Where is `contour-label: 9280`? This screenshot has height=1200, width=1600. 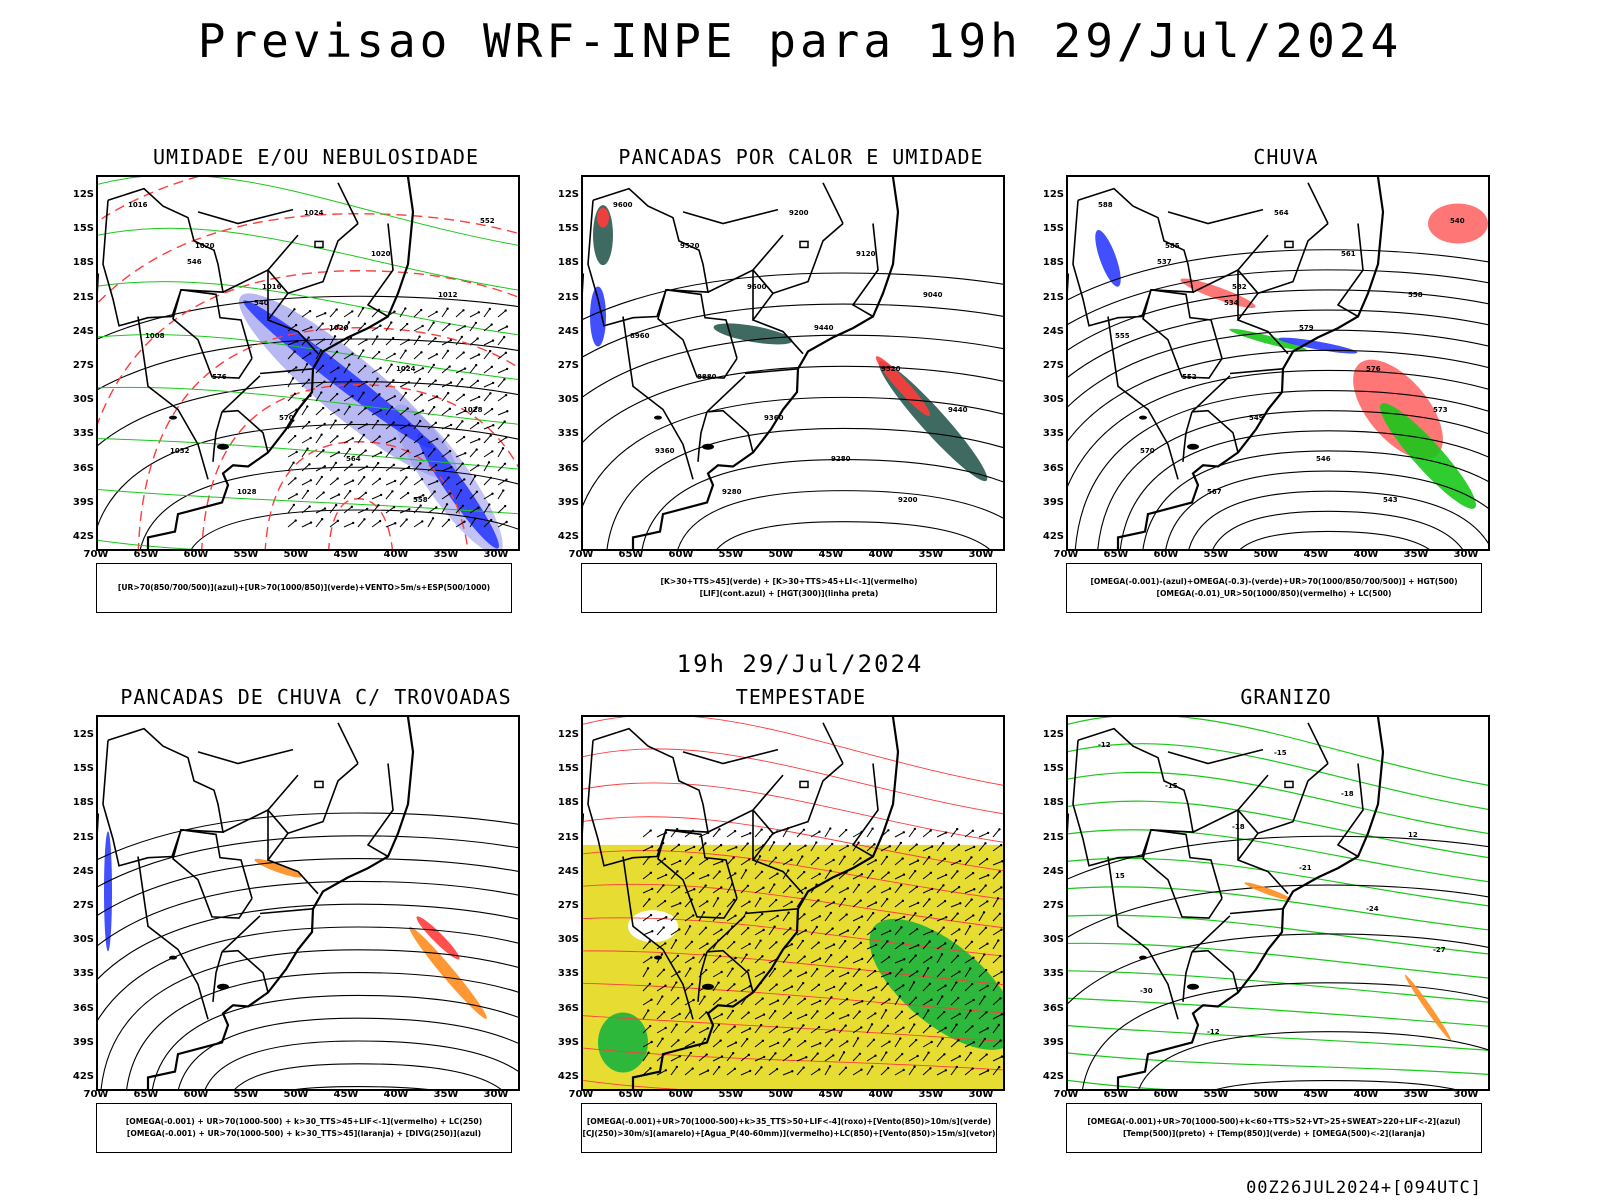 contour-label: 9280 is located at coordinates (841, 459).